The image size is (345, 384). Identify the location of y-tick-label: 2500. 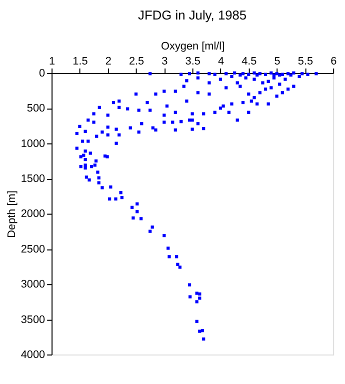
(33, 249).